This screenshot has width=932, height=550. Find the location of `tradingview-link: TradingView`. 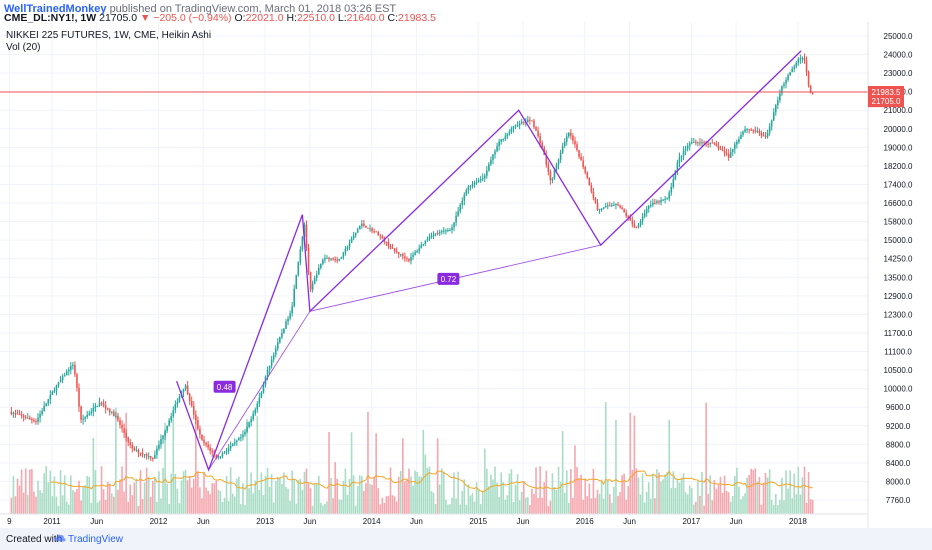

tradingview-link: TradingView is located at coordinates (96, 539).